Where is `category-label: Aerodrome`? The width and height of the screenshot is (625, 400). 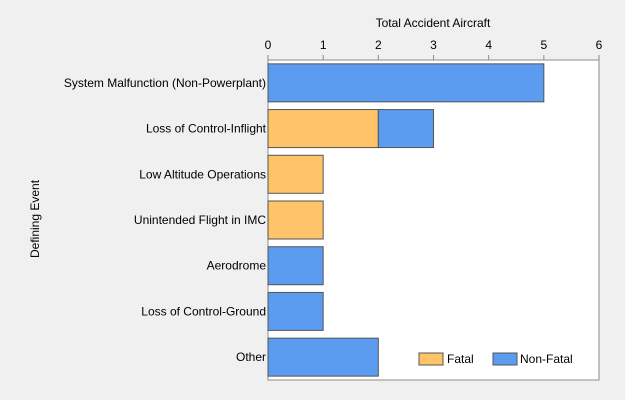
category-label: Aerodrome is located at coordinates (237, 266).